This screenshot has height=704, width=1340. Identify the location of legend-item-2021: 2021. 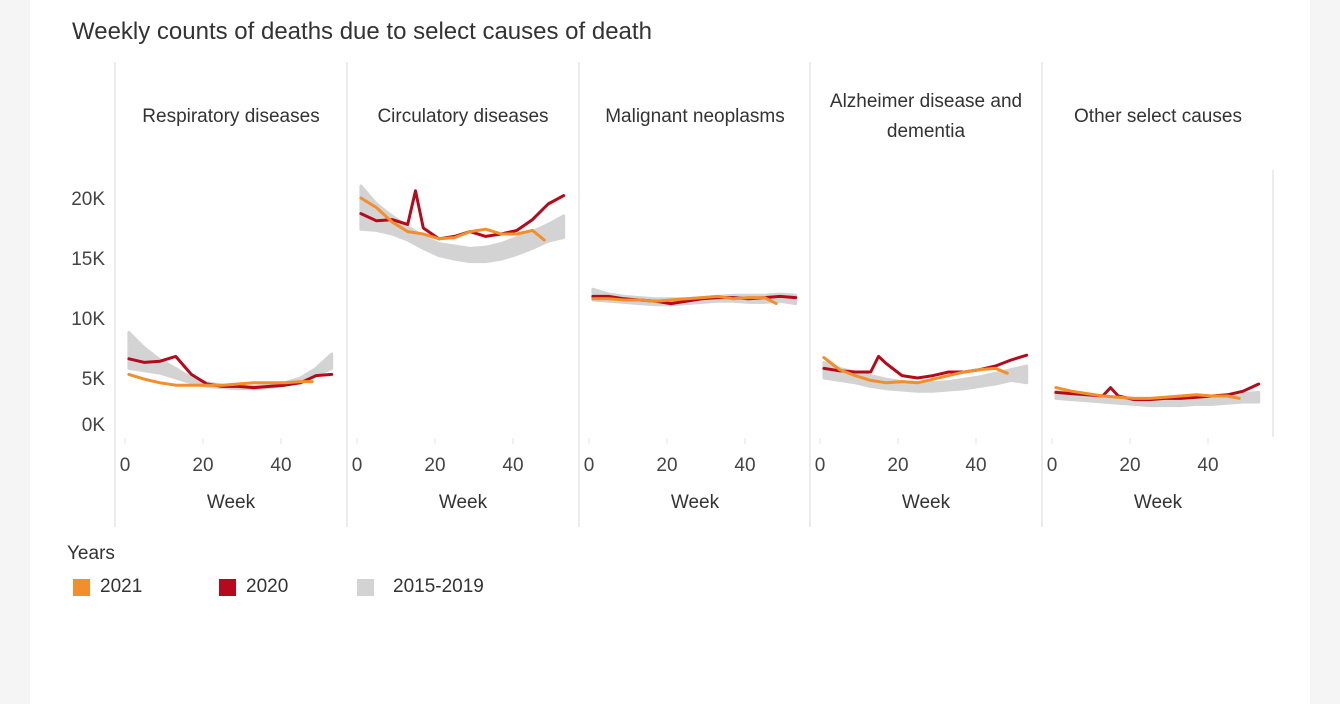
(107, 587).